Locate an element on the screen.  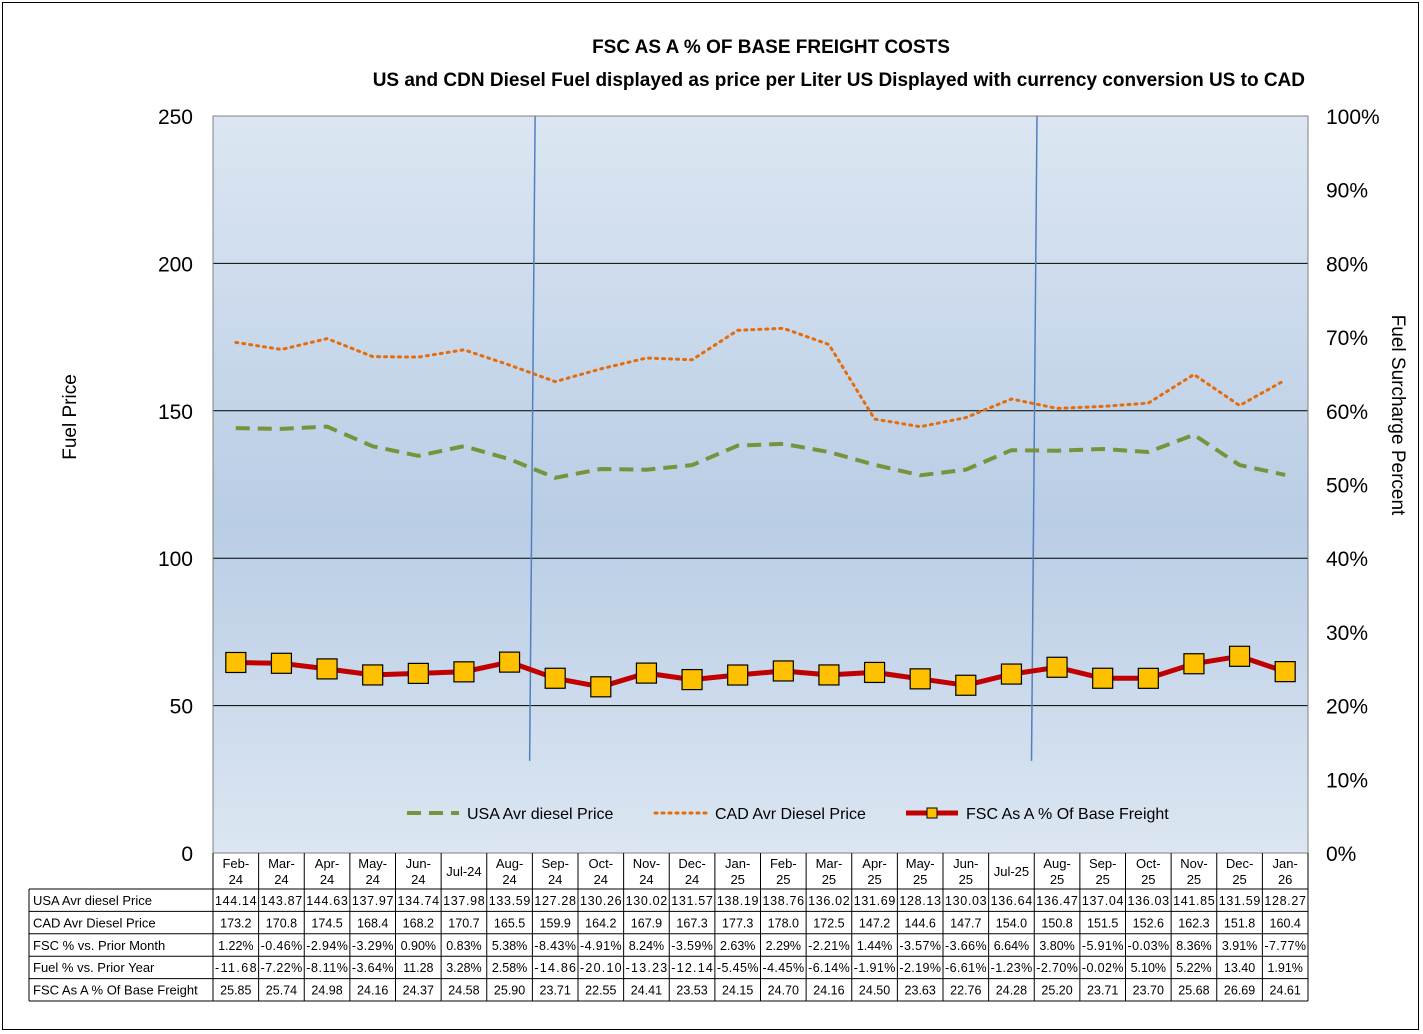
table-cell: 25.20 is located at coordinates (1056, 991).